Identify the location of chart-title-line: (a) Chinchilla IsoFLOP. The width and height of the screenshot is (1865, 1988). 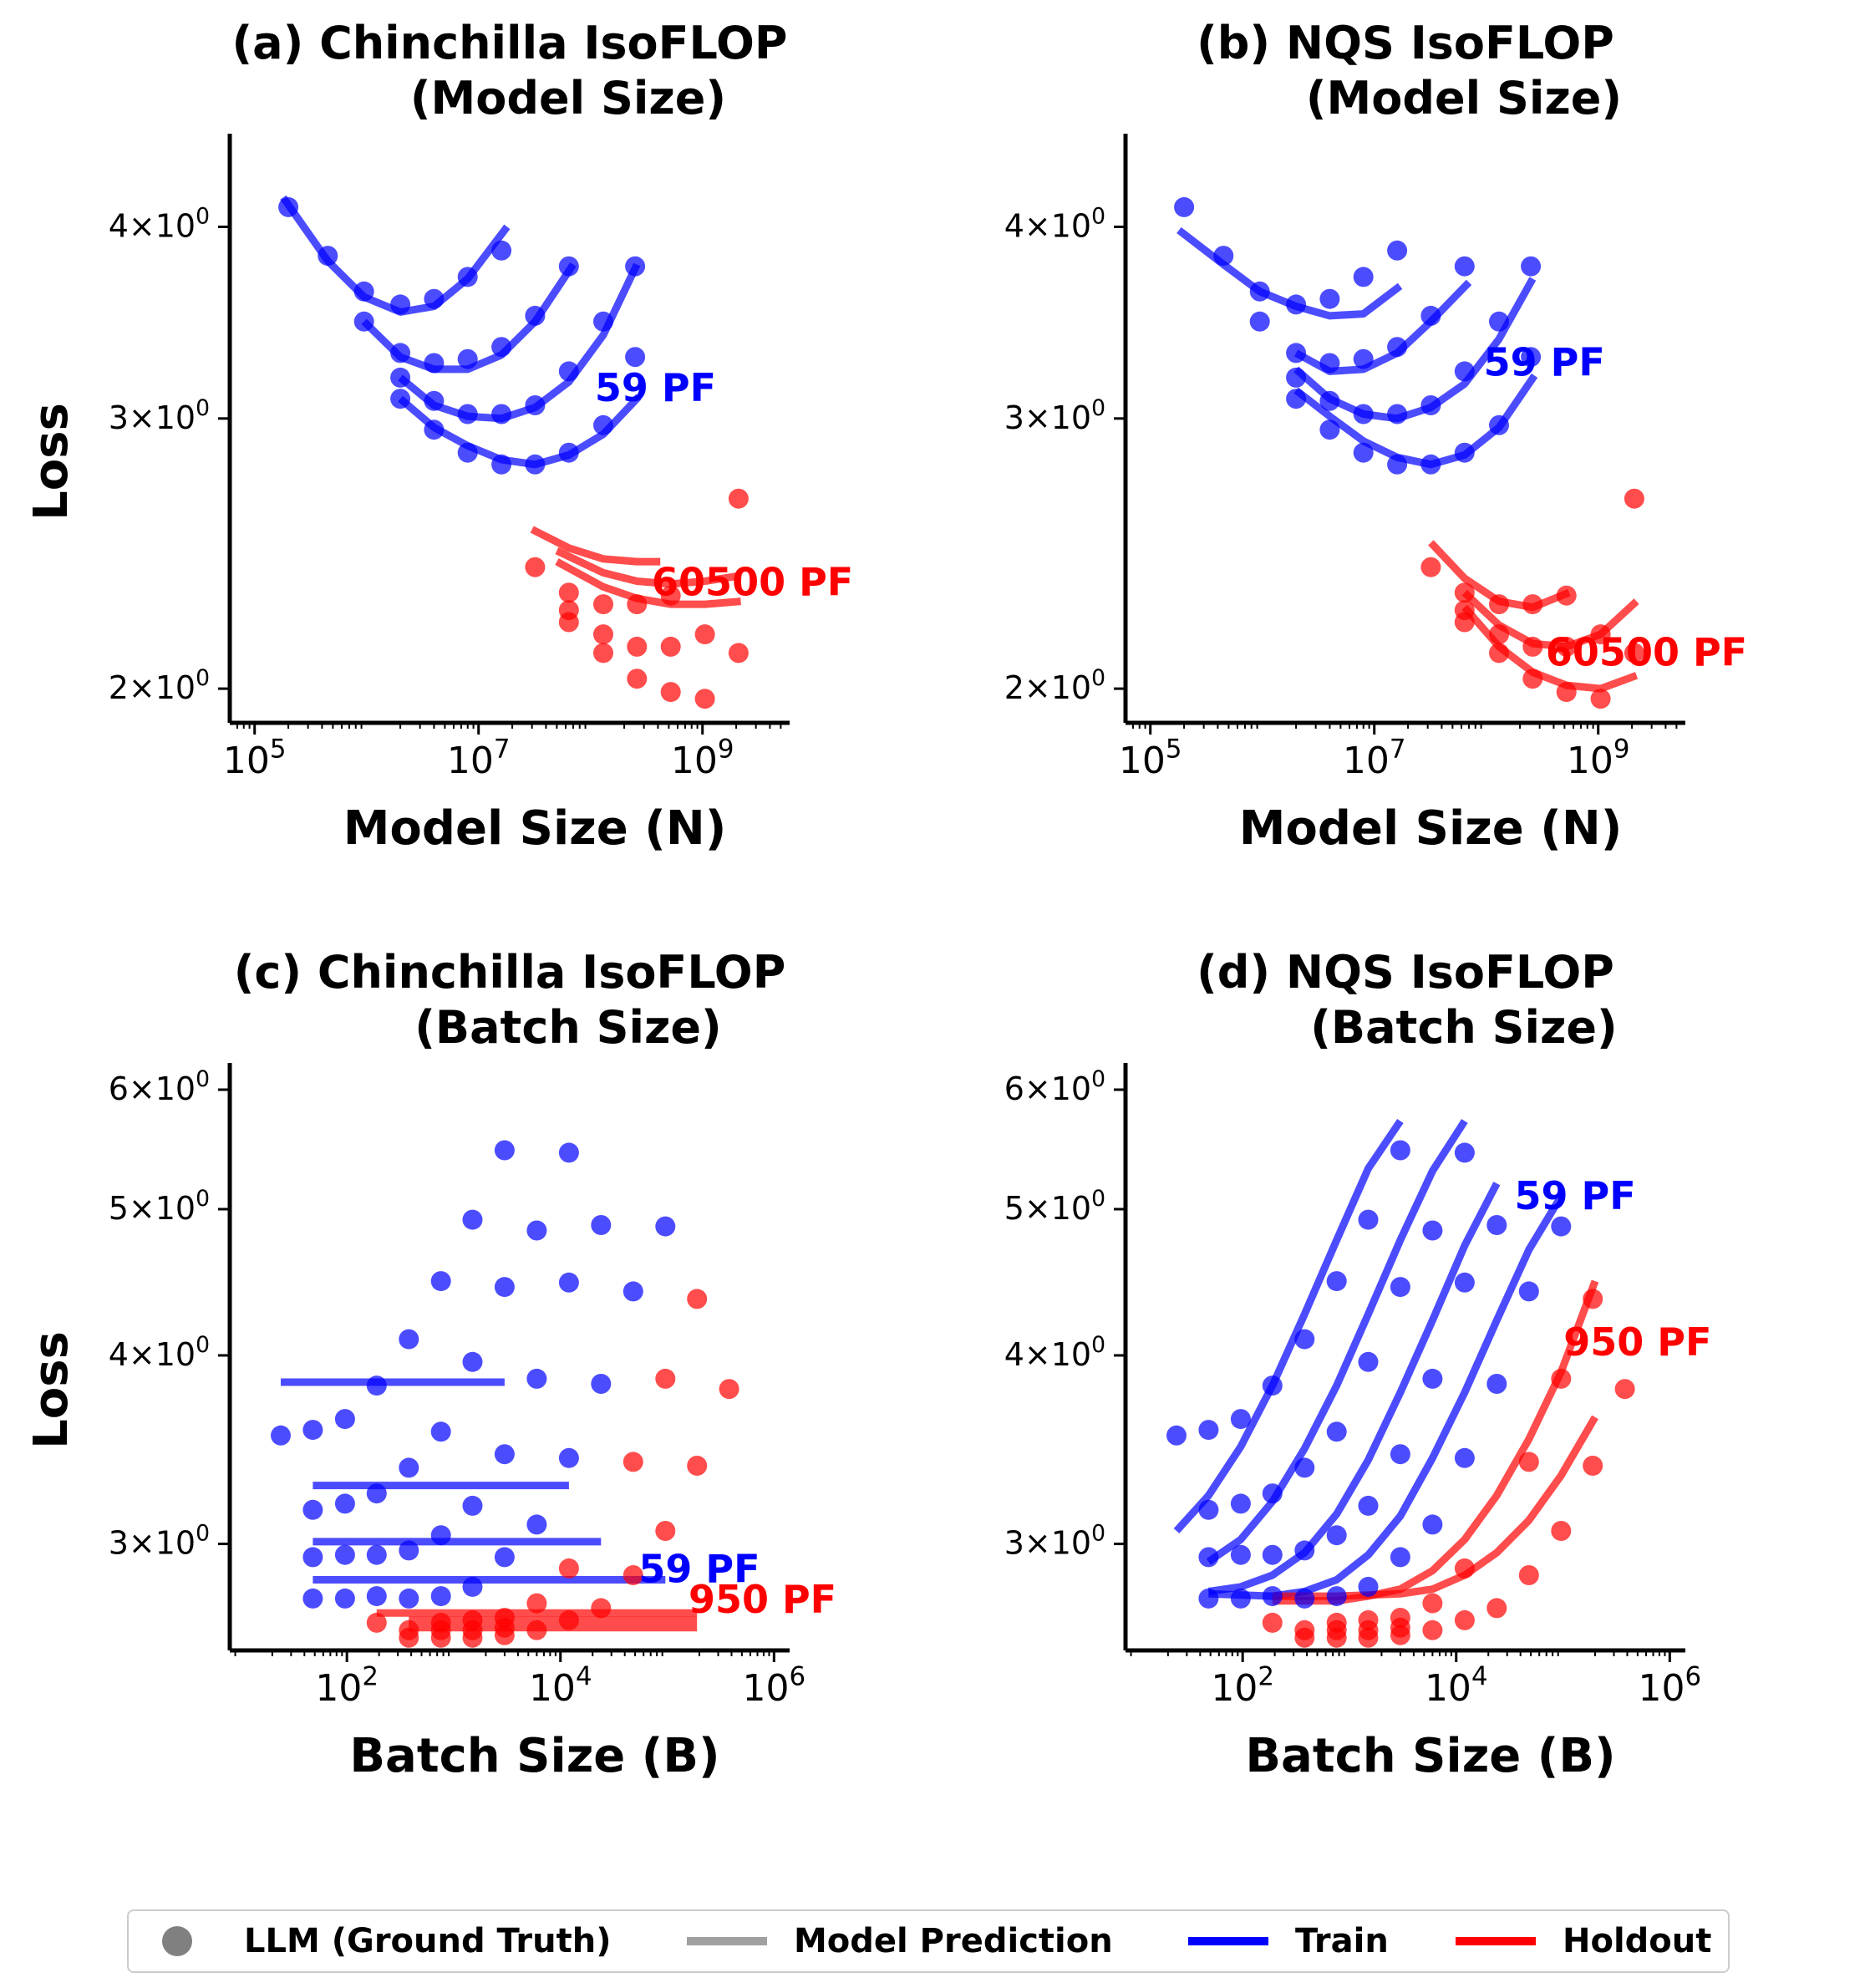
(509, 43).